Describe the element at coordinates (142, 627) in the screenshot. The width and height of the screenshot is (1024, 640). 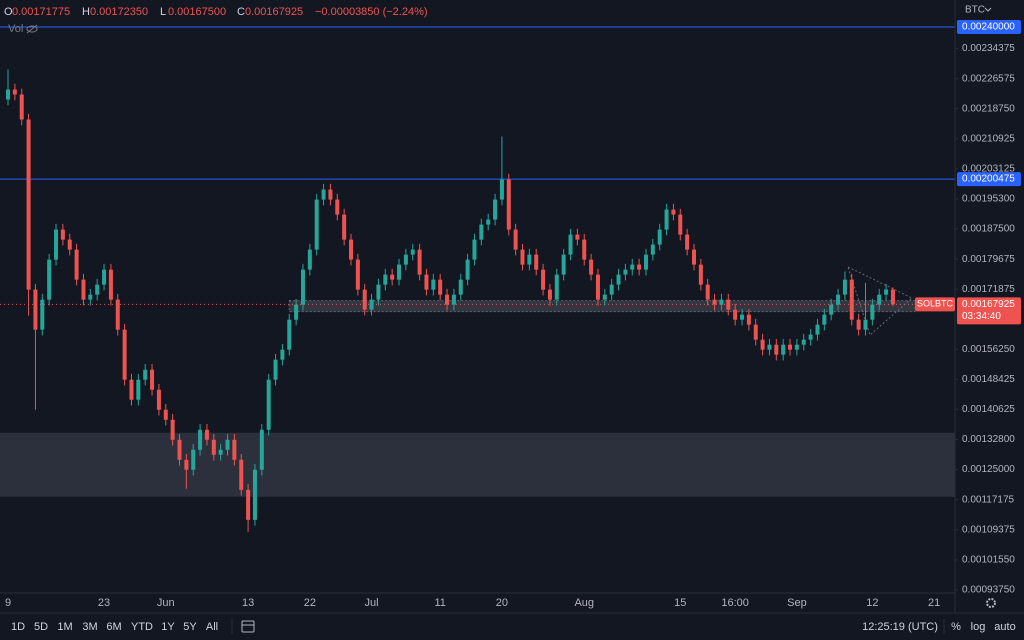
I see `range-button: YTD` at that location.